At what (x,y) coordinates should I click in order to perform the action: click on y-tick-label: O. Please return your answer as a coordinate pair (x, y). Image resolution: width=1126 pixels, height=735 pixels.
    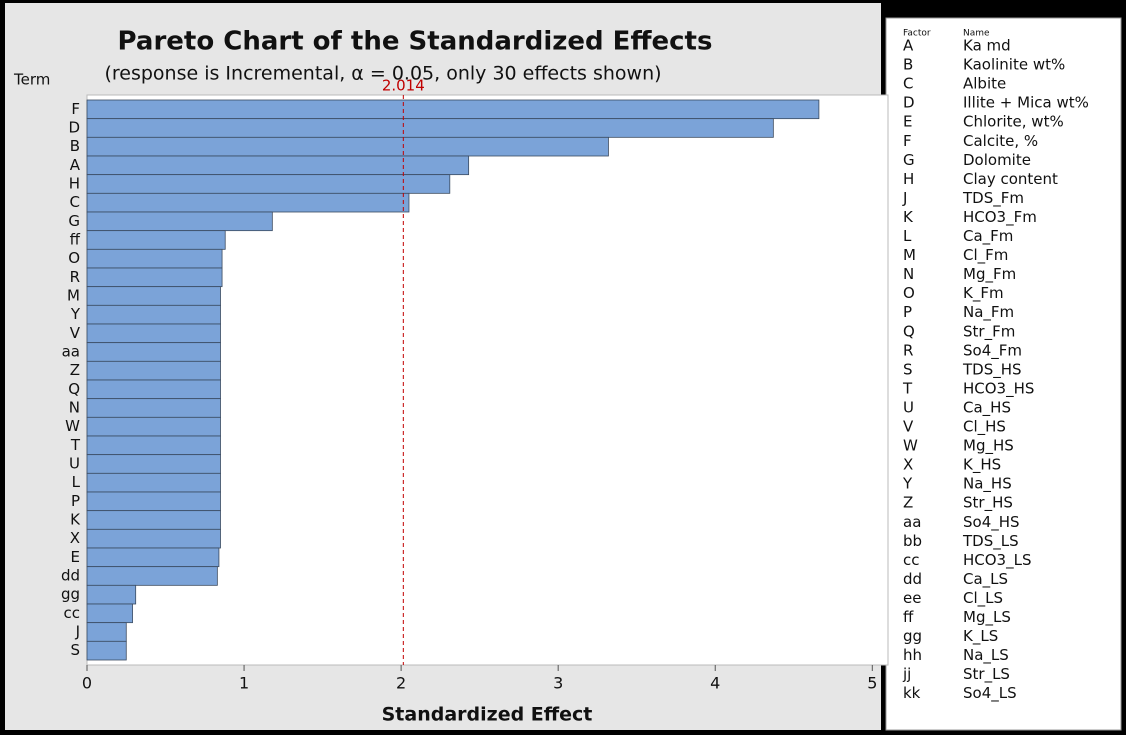
    Looking at the image, I should click on (74, 258).